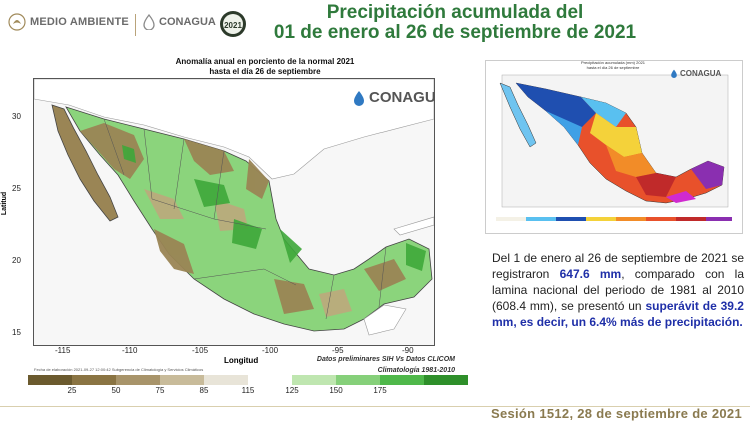  I want to click on map-title-line2: hasta el día 26 de septiembre, so click(265, 71).